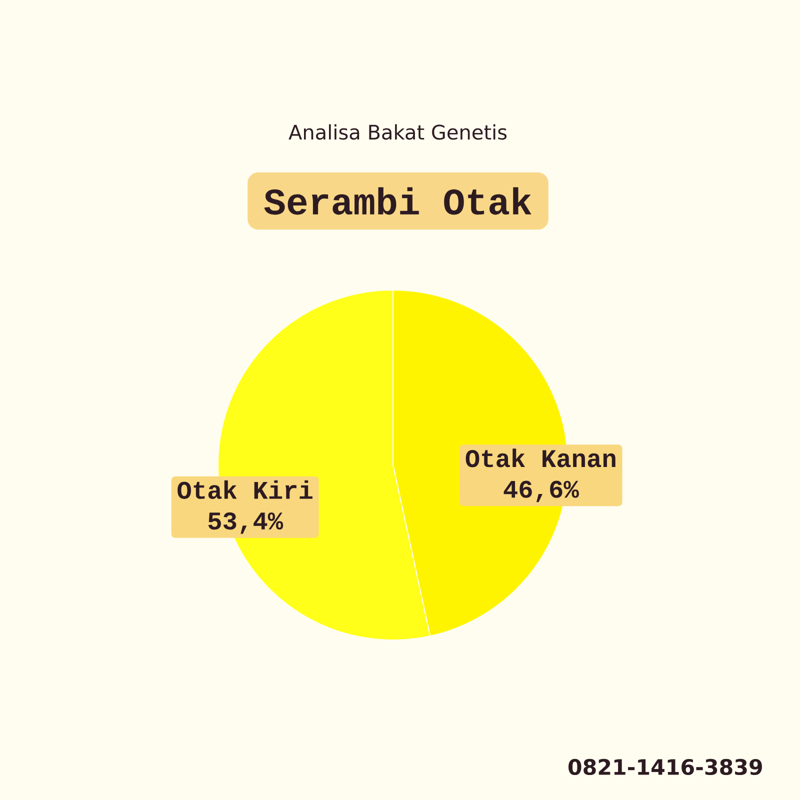 The height and width of the screenshot is (800, 800). What do you see at coordinates (245, 489) in the screenshot?
I see `slice-label: Otak Kiri` at bounding box center [245, 489].